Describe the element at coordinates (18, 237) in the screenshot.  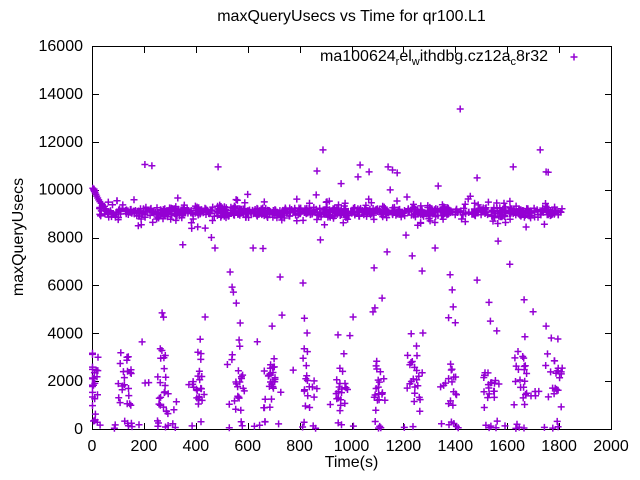
I see `y-axis-label: maxQueryUsecs` at that location.